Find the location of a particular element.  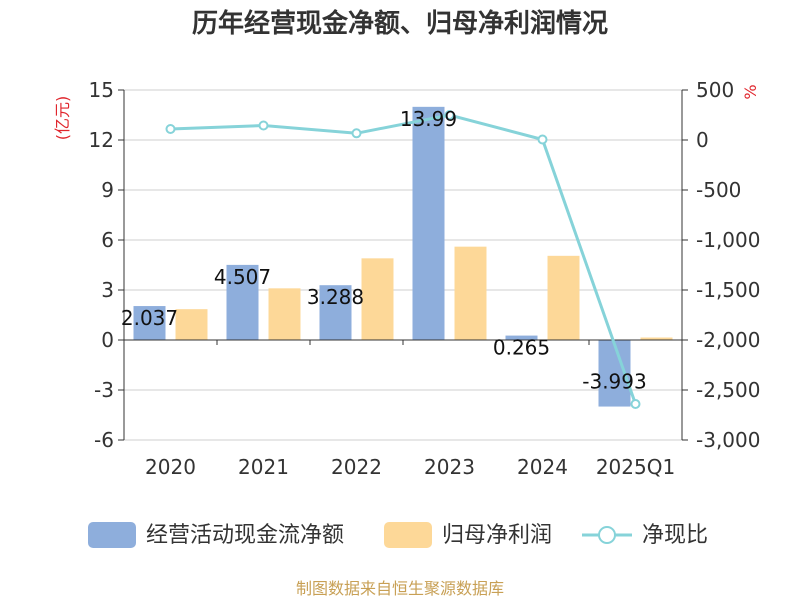

left-tick-label: -6 is located at coordinates (104, 440).